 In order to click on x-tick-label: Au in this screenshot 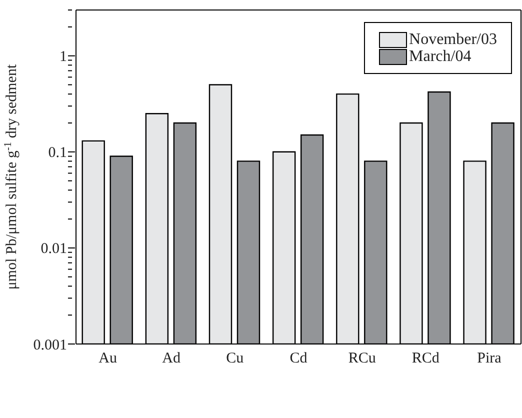, I will do `click(108, 358)`.